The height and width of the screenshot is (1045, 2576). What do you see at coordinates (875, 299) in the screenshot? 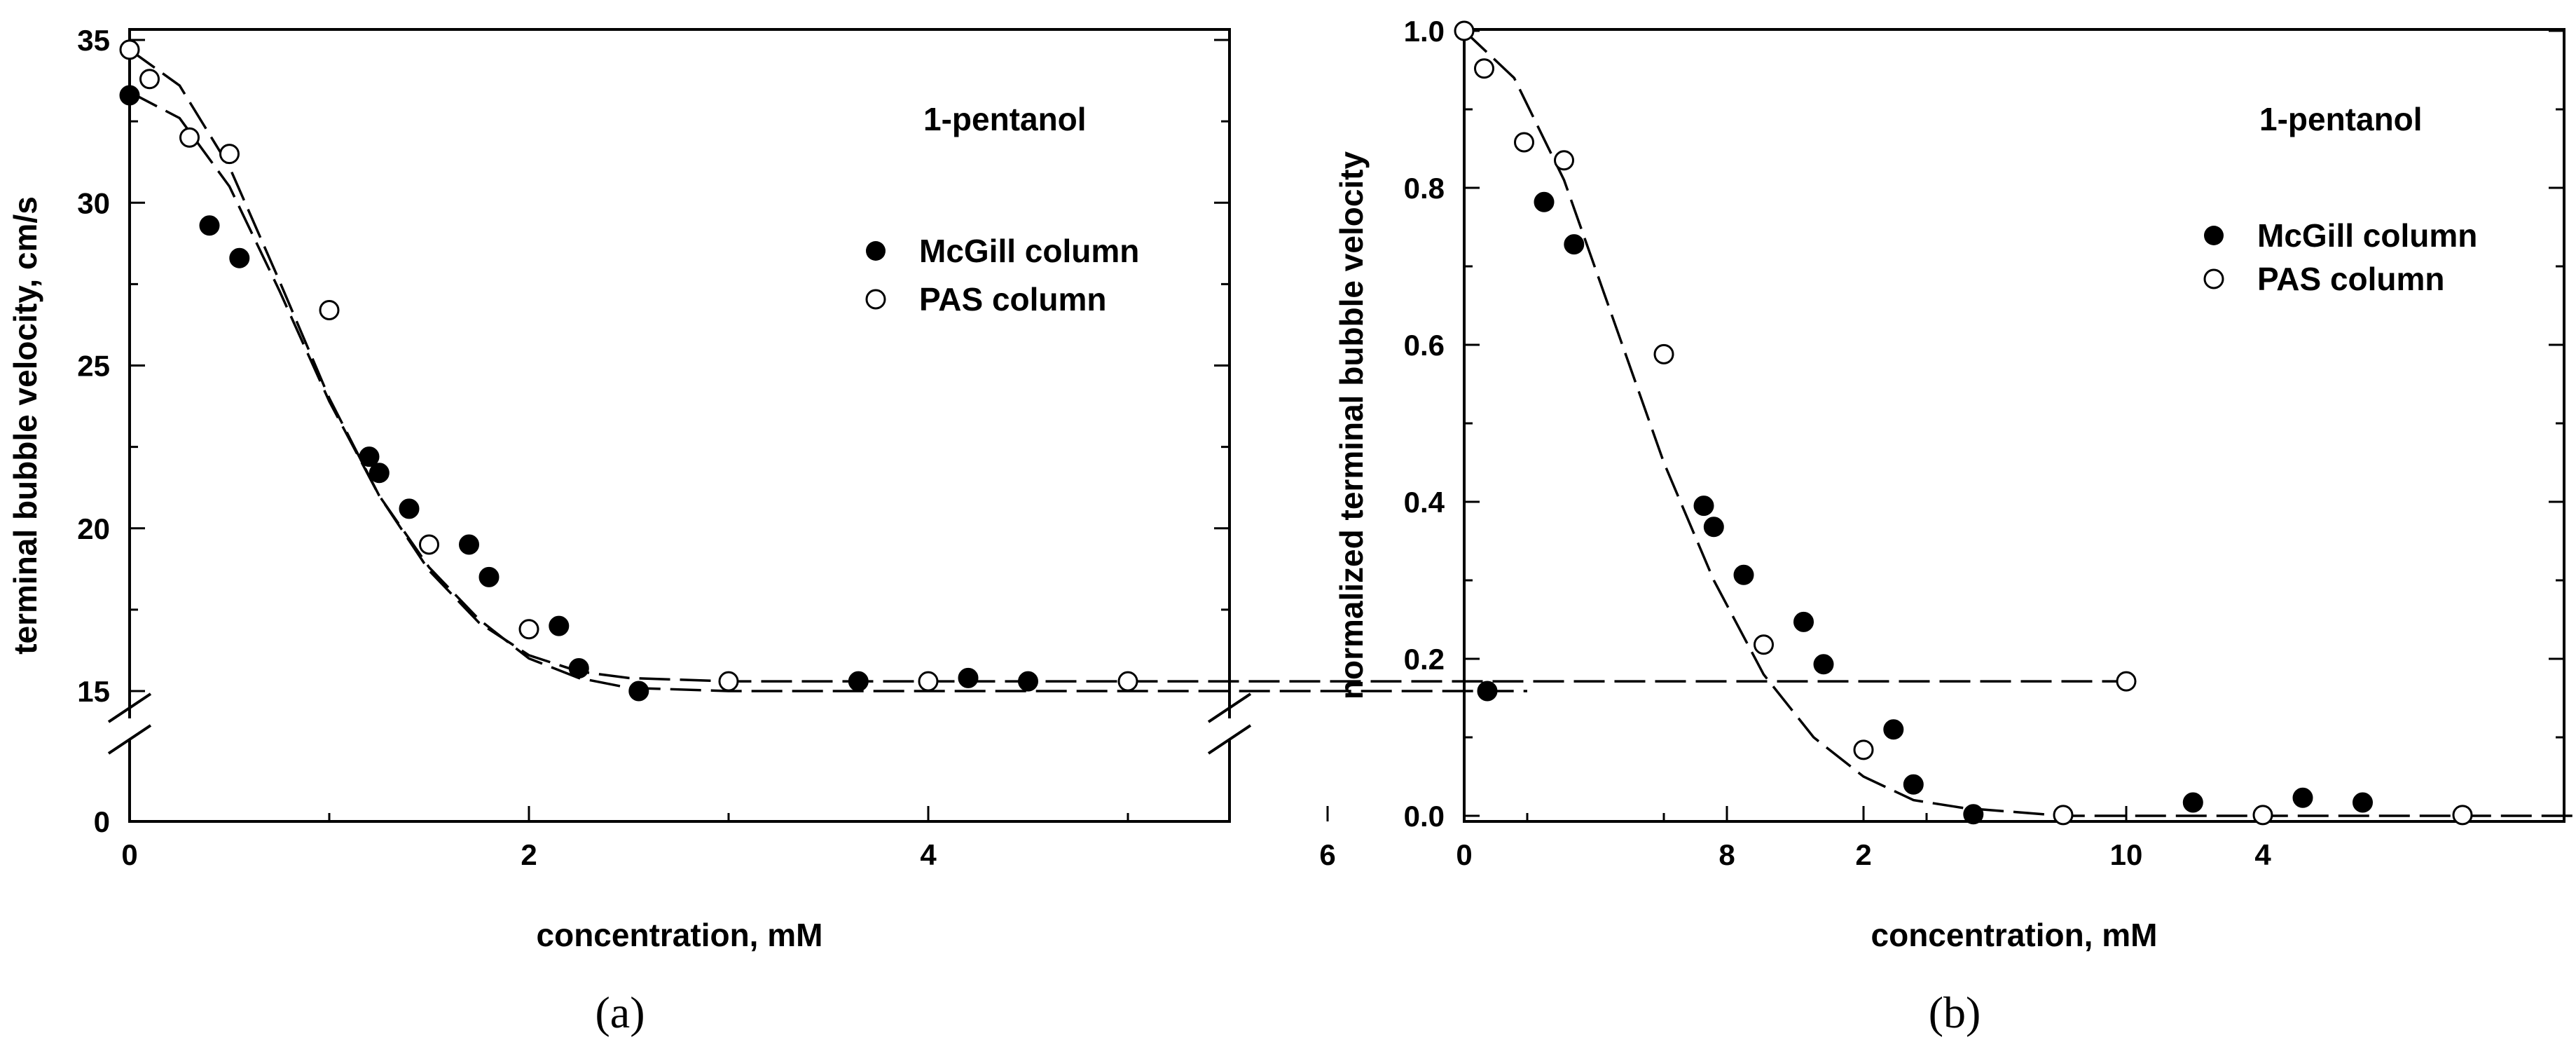
I see `legend-marker-pas-a` at bounding box center [875, 299].